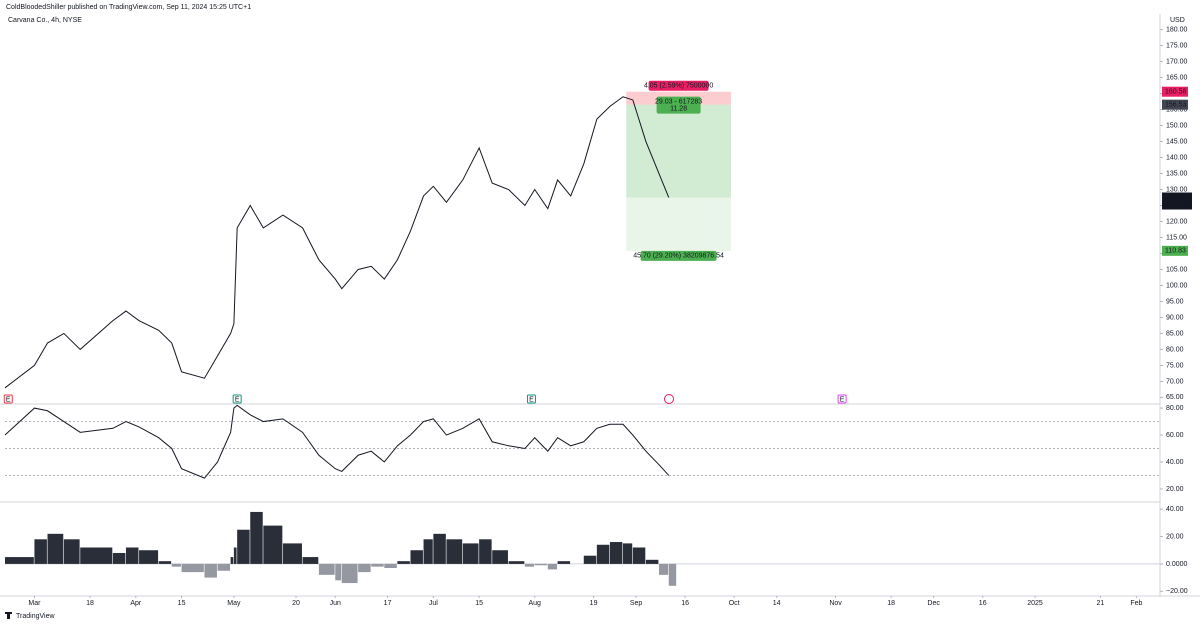  What do you see at coordinates (1175, 489) in the screenshot?
I see `y-tick-label: 20.00` at bounding box center [1175, 489].